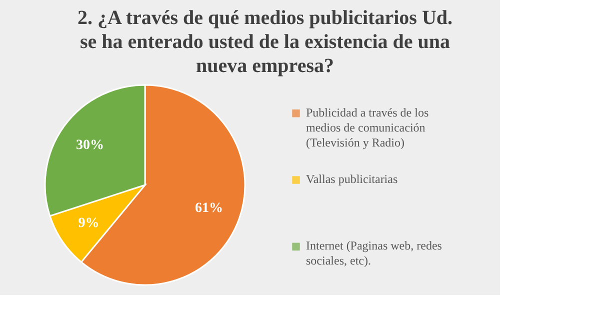 This screenshot has height=320, width=592. I want to click on legend-label: Publicidad a través de los medios de comunicación (Televisión y Radio), so click(367, 127).